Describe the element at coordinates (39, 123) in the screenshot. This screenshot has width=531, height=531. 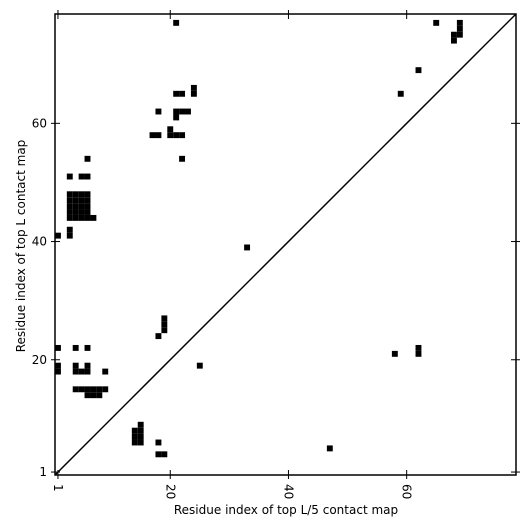
I see `y-tick-label: 60` at that location.